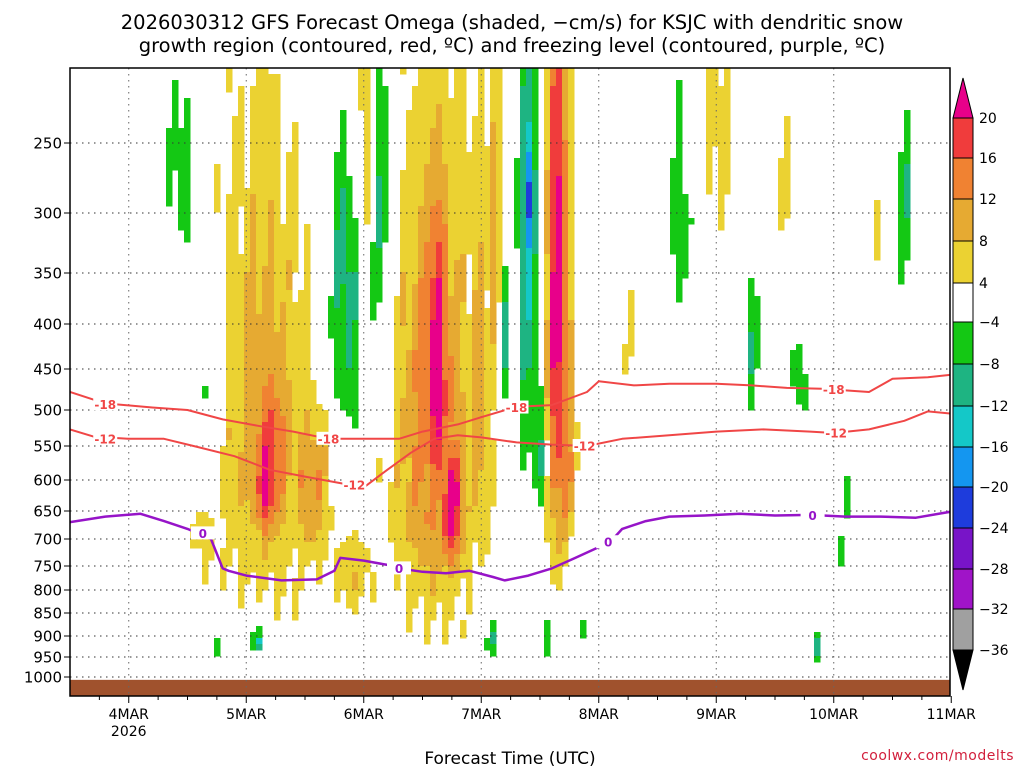 The height and width of the screenshot is (768, 1024). What do you see at coordinates (43, 678) in the screenshot?
I see `y-tick-label: 1000` at bounding box center [43, 678].